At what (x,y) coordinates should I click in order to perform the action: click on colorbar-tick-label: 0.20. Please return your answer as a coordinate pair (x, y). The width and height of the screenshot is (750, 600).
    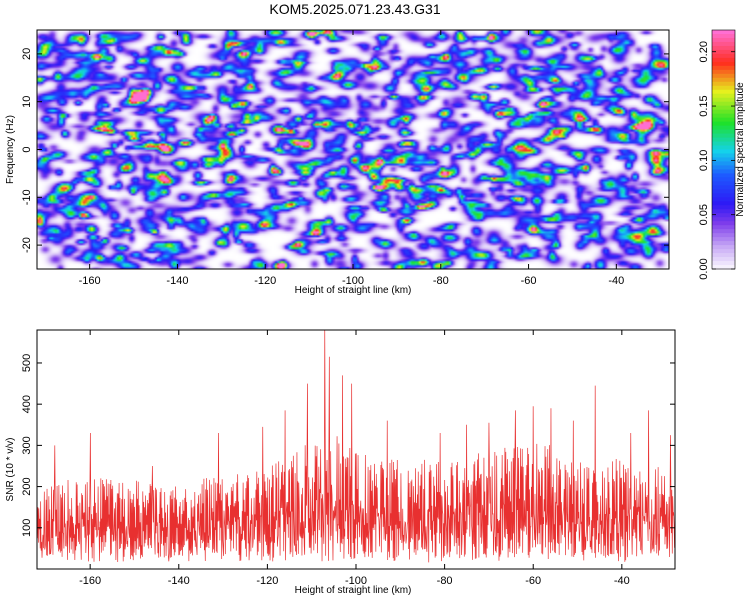
    Looking at the image, I should click on (704, 51).